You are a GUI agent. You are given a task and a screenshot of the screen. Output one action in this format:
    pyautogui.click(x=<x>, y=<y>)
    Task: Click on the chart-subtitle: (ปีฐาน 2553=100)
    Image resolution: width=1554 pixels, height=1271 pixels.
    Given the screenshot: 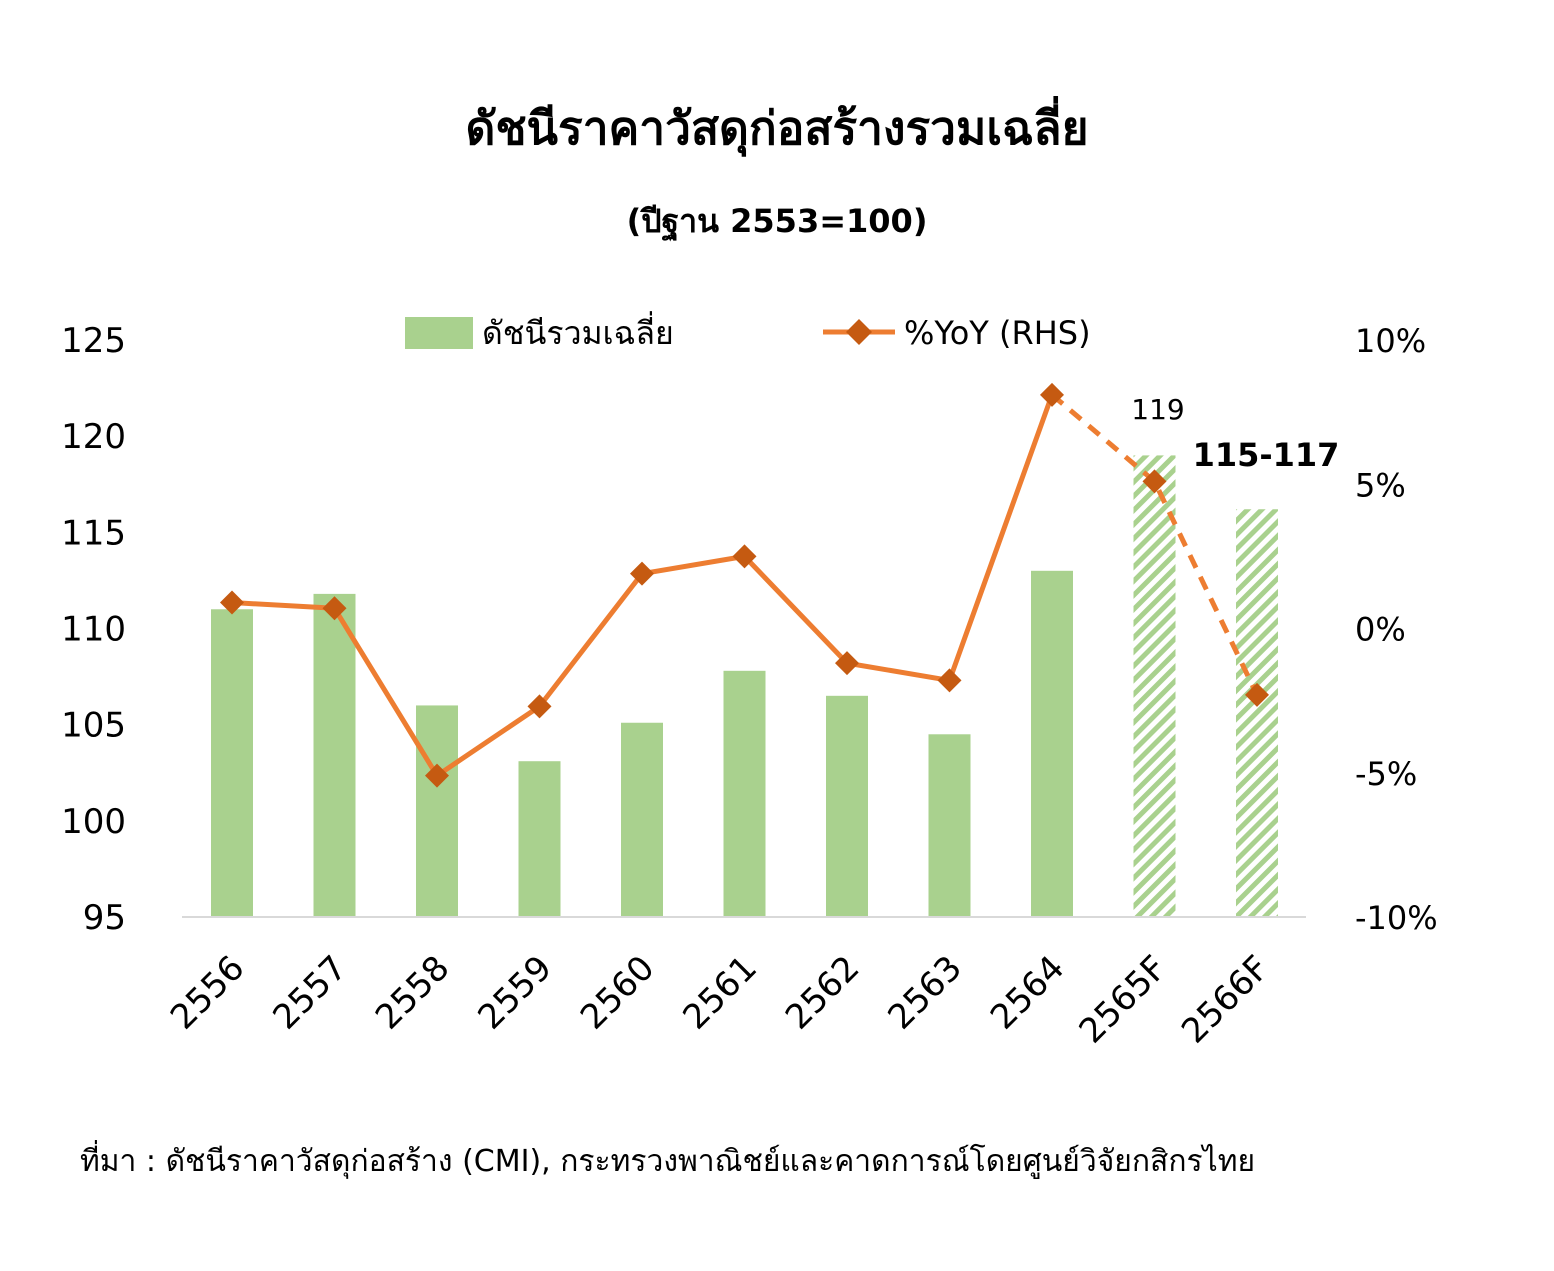 What is the action you would take?
    pyautogui.click(x=777, y=221)
    